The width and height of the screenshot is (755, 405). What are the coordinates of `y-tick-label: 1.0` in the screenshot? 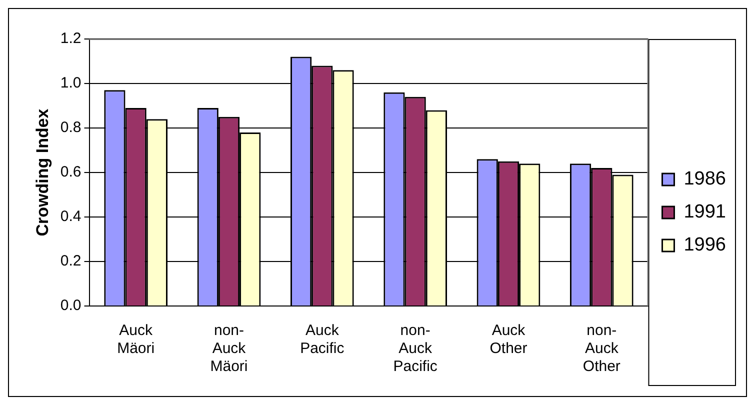 It's located at (71, 83).